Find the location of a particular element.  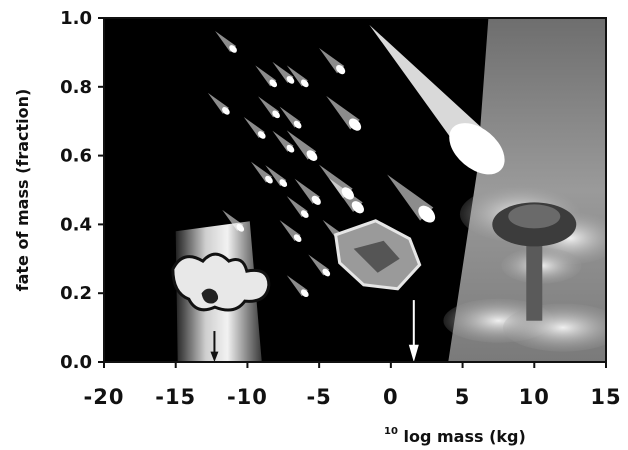

x-axis-label-group: 10 log mass (kg) is located at coordinates (455, 432).